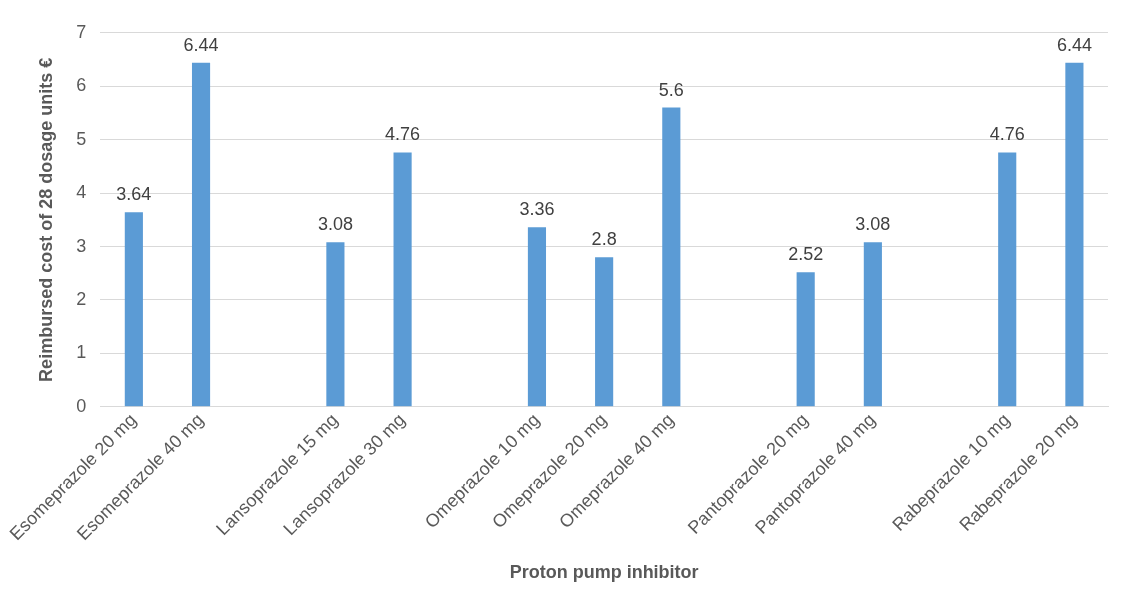 The image size is (1130, 609). What do you see at coordinates (81, 352) in the screenshot?
I see `y-tick-label: 1` at bounding box center [81, 352].